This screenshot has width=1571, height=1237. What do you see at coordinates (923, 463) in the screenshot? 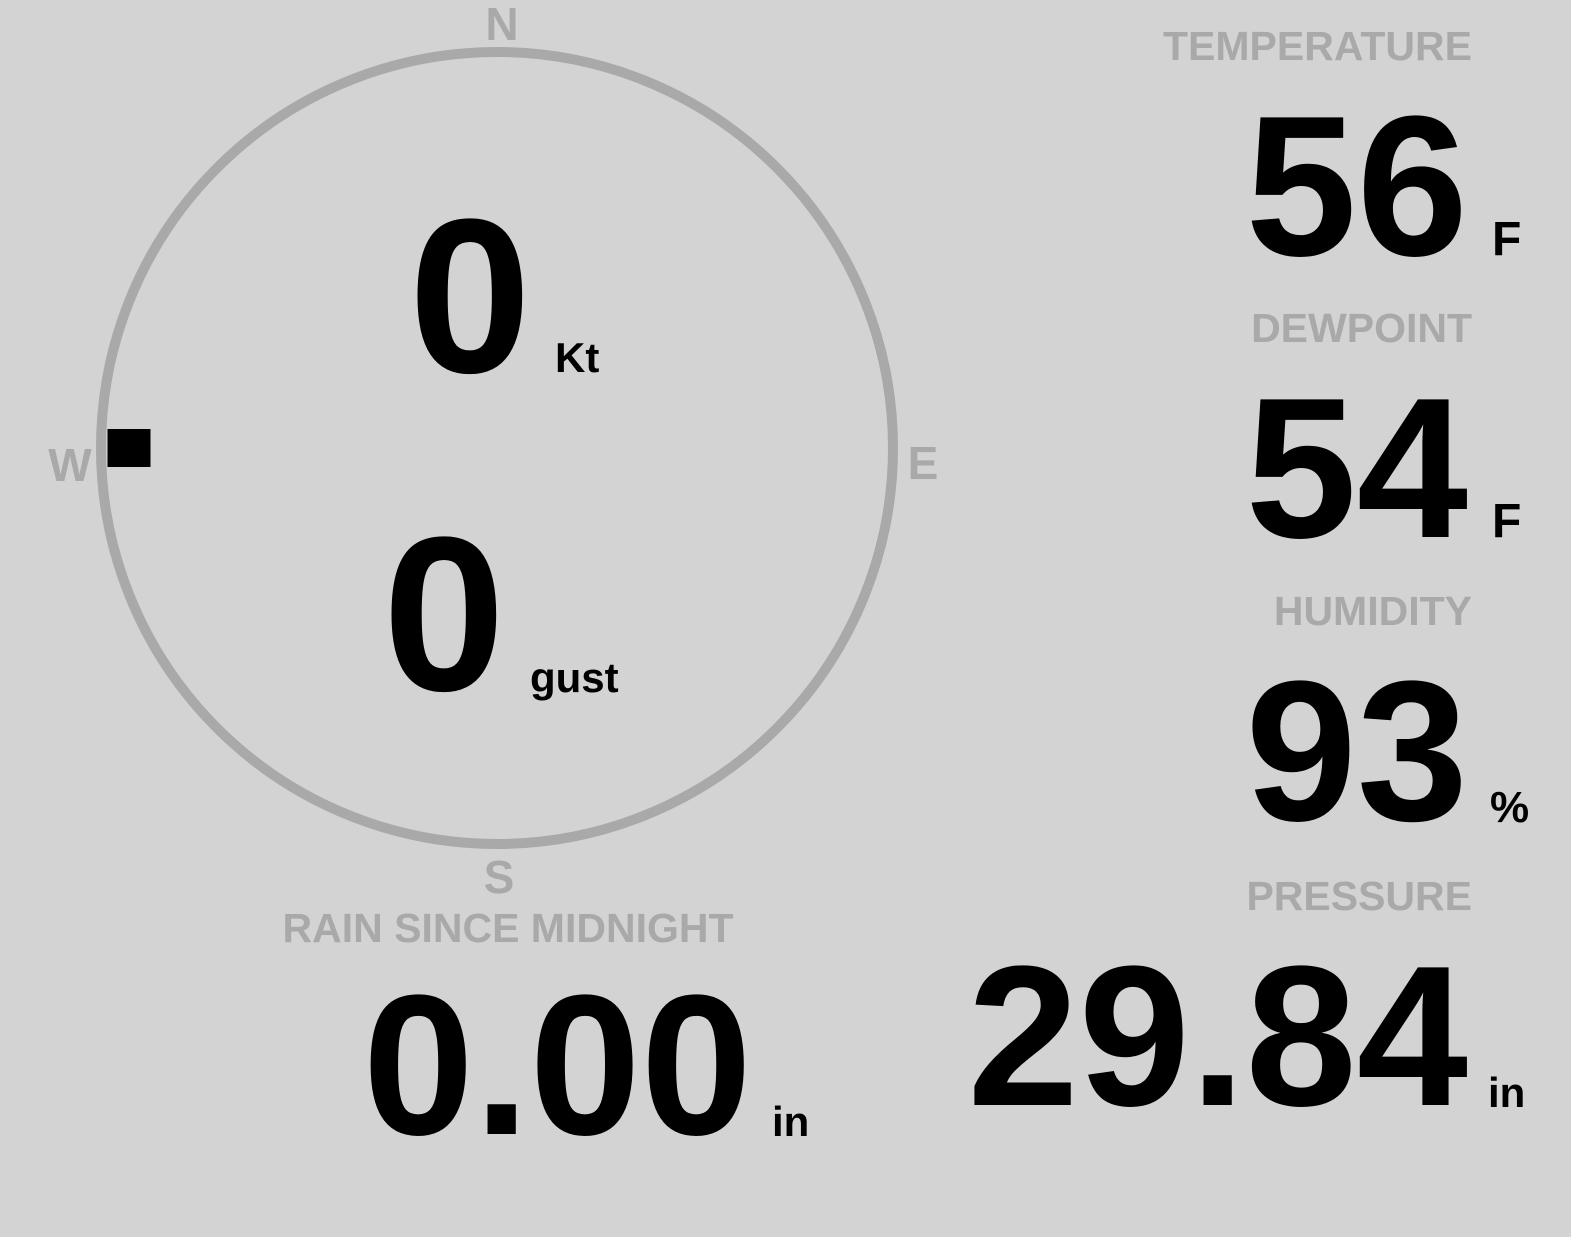
I see `compass-east-label: E` at bounding box center [923, 463].